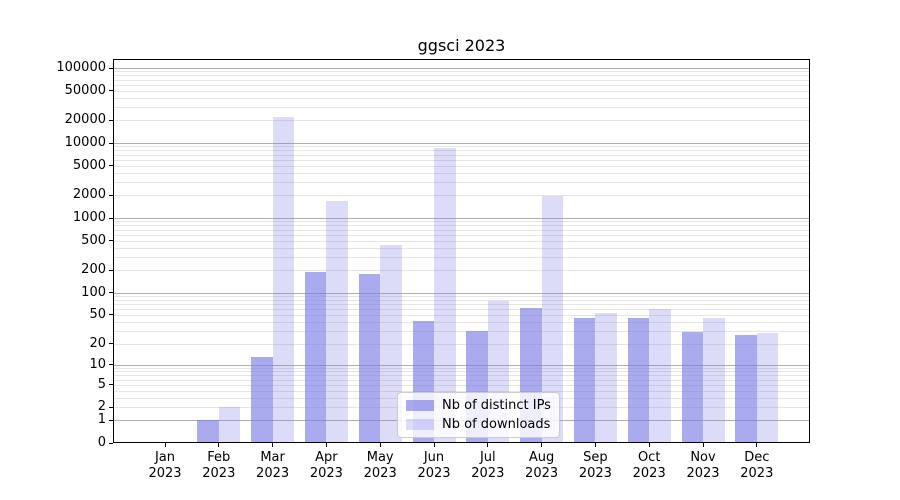 This screenshot has width=900, height=500. What do you see at coordinates (283, 280) in the screenshot?
I see `bar-nb-of-downloads-mar-2023` at bounding box center [283, 280].